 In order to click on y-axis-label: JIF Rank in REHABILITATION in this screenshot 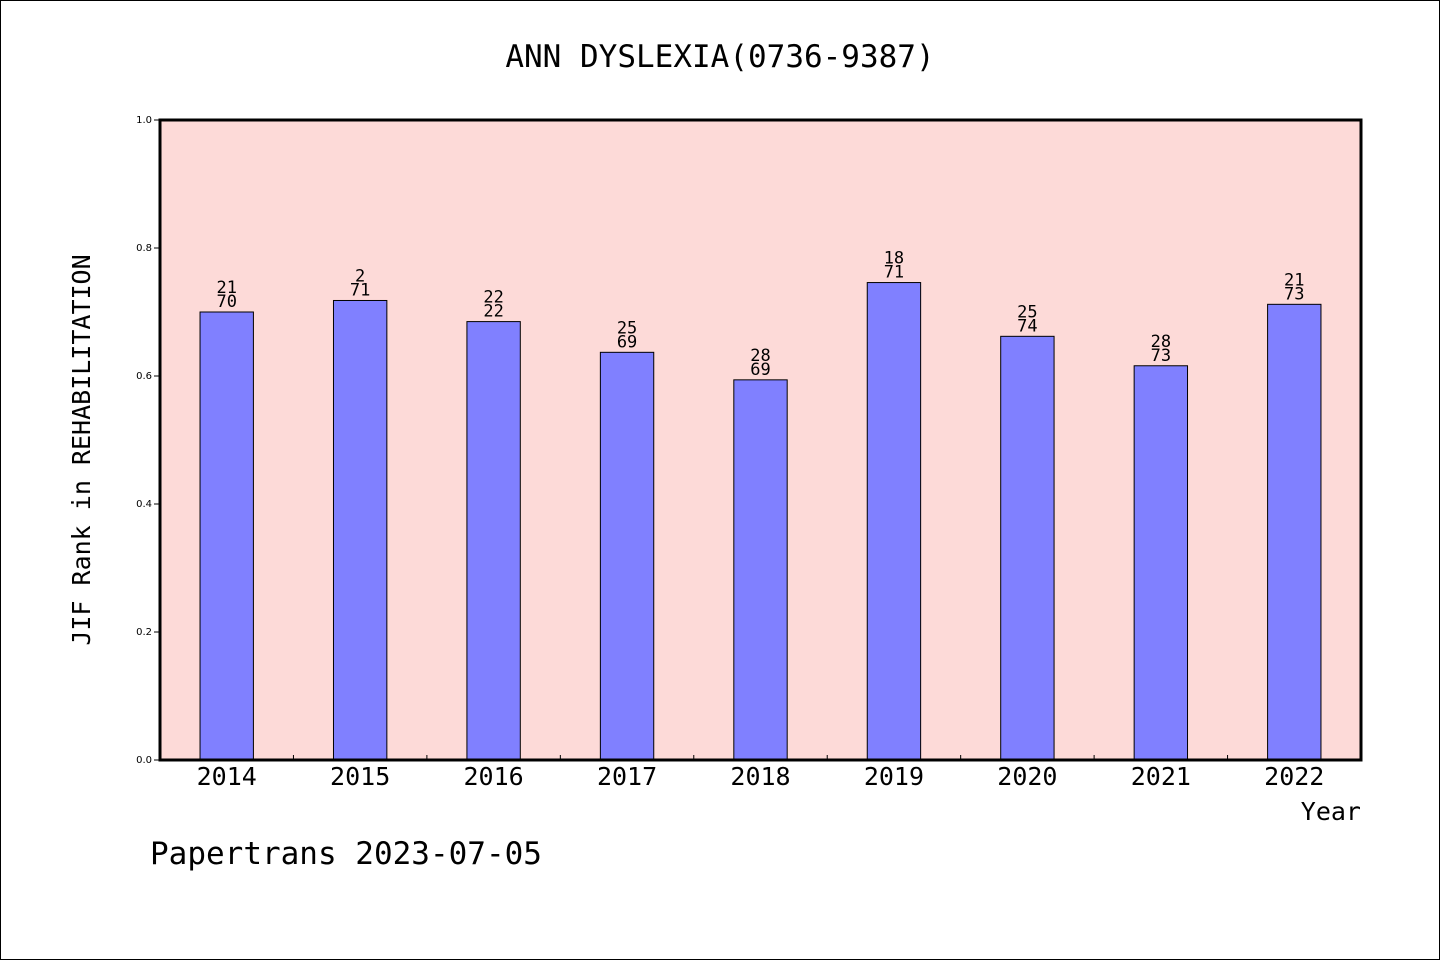, I will do `click(81, 449)`.